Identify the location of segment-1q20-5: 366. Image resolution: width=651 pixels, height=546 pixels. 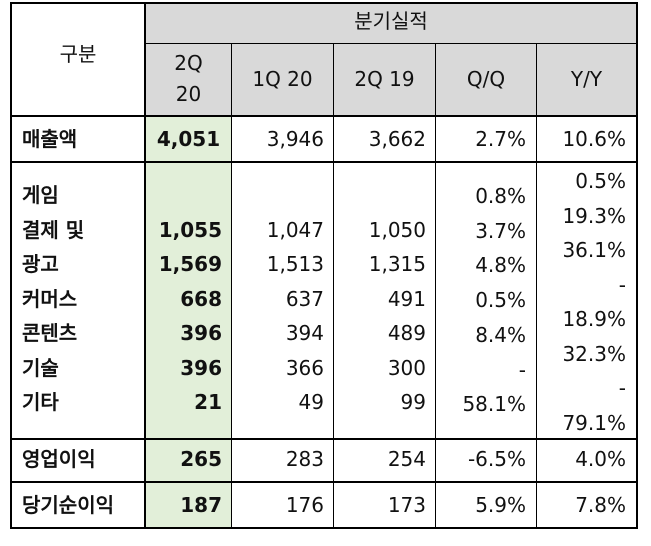
(304, 367).